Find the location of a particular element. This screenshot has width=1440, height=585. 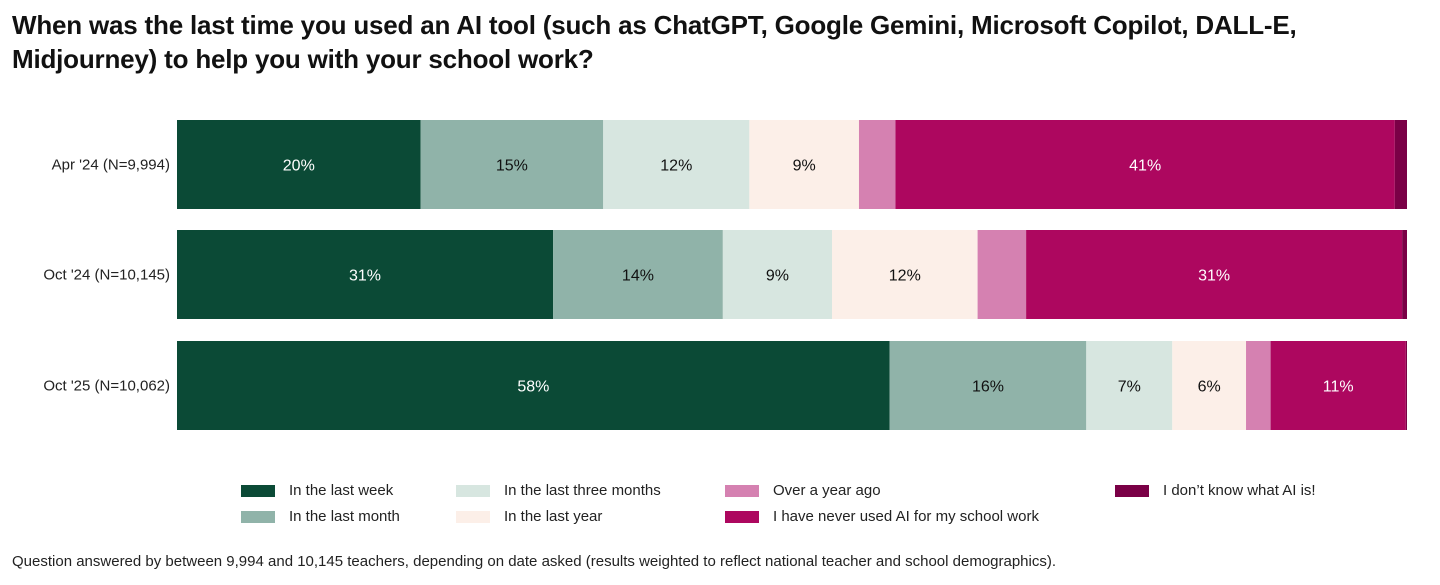

legend-label: In the last week is located at coordinates (341, 490).